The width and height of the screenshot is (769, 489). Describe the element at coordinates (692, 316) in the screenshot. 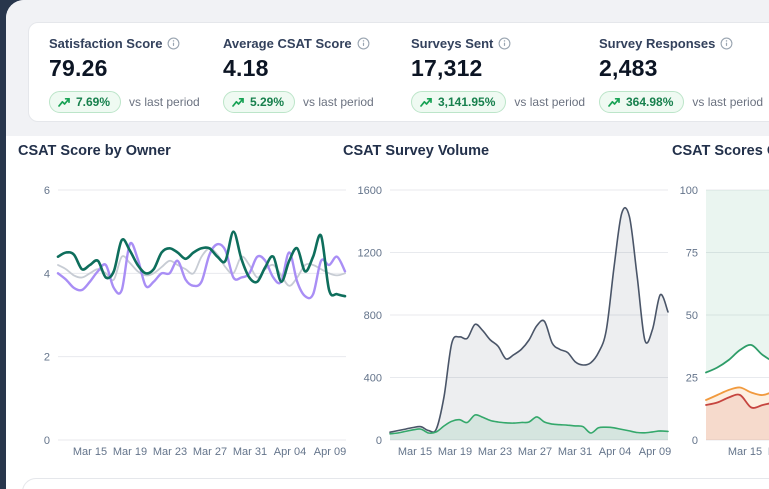

I see `y-axis-tick: 50` at that location.